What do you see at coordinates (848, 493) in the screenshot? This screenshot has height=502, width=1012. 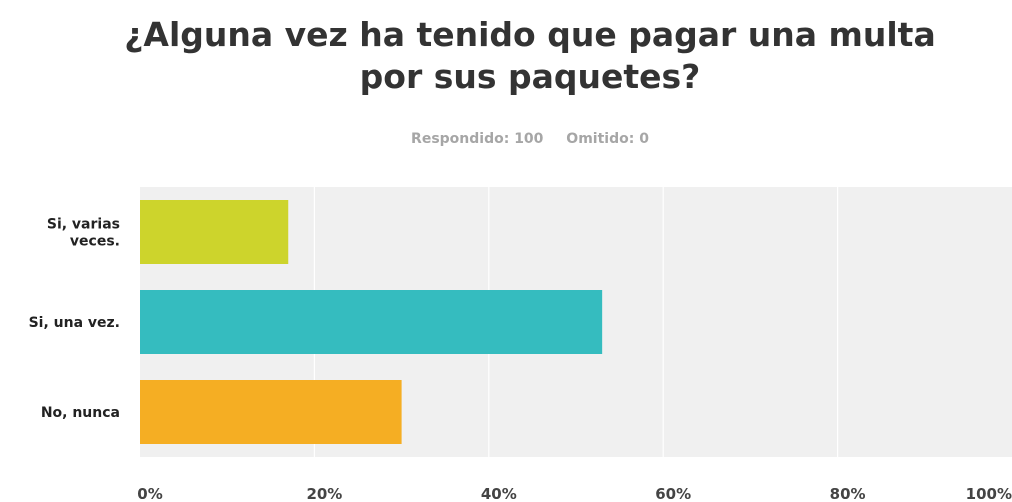 I see `x-tick-label: 80%` at bounding box center [848, 493].